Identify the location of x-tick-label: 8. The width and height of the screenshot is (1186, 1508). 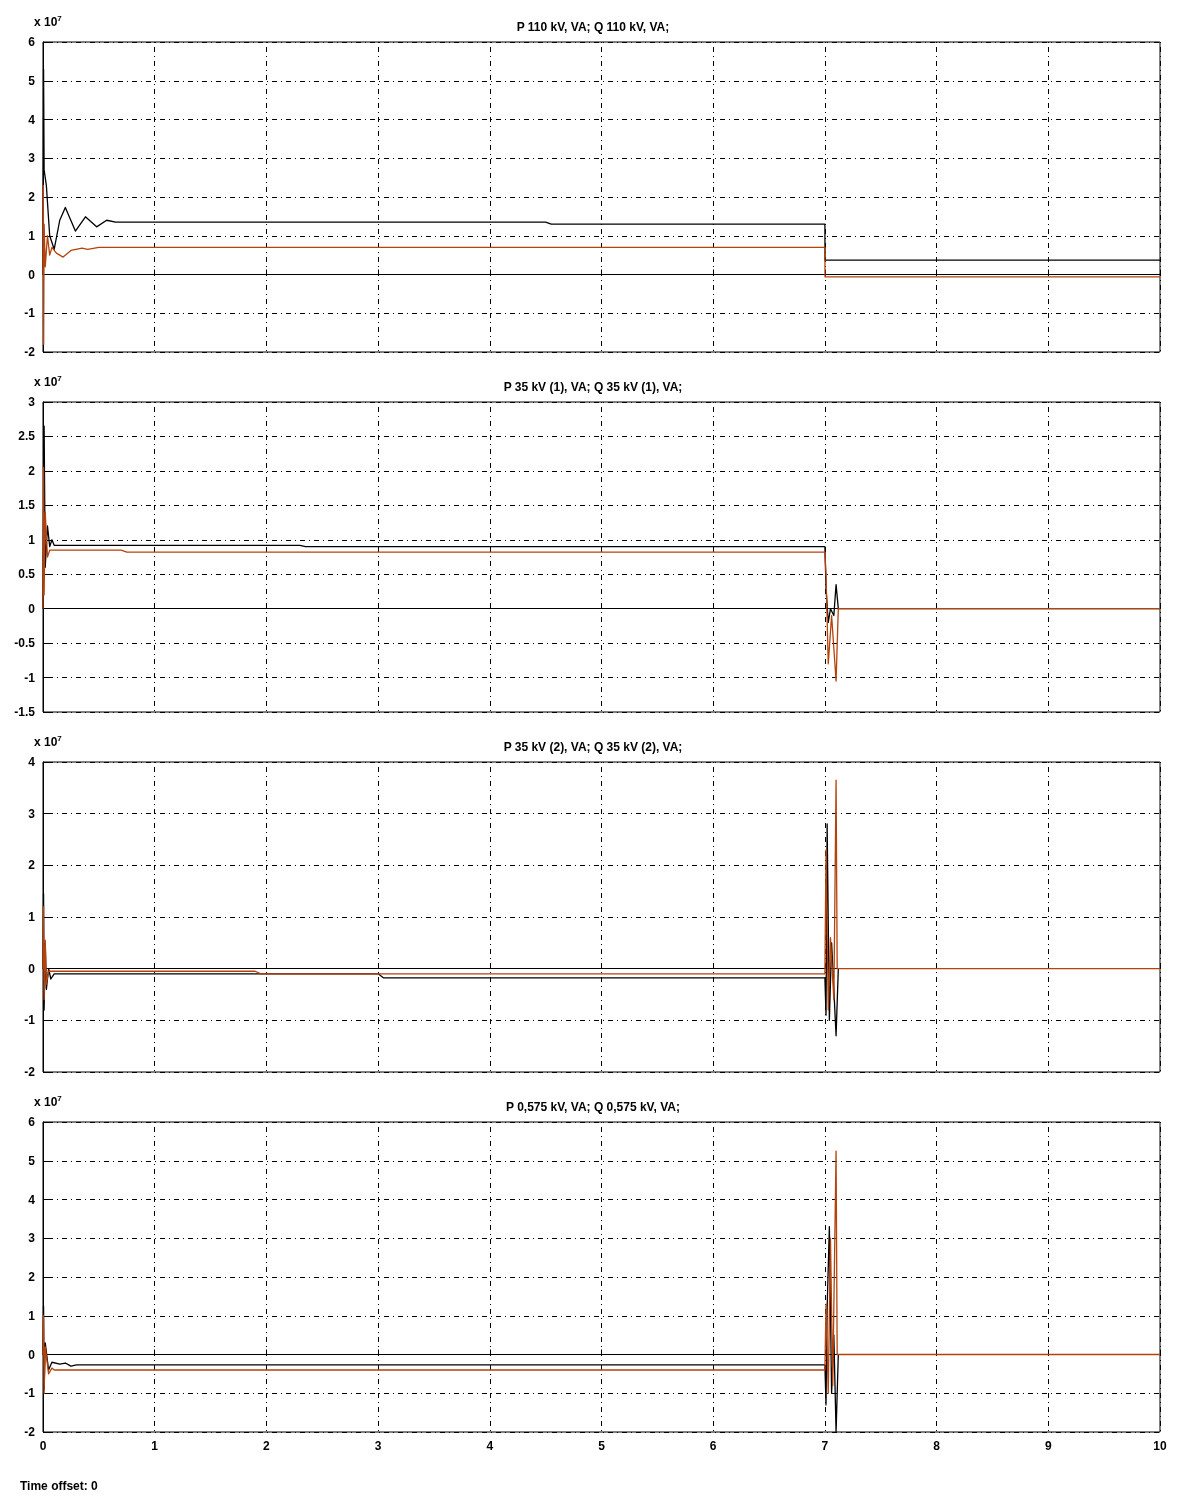
(937, 1446).